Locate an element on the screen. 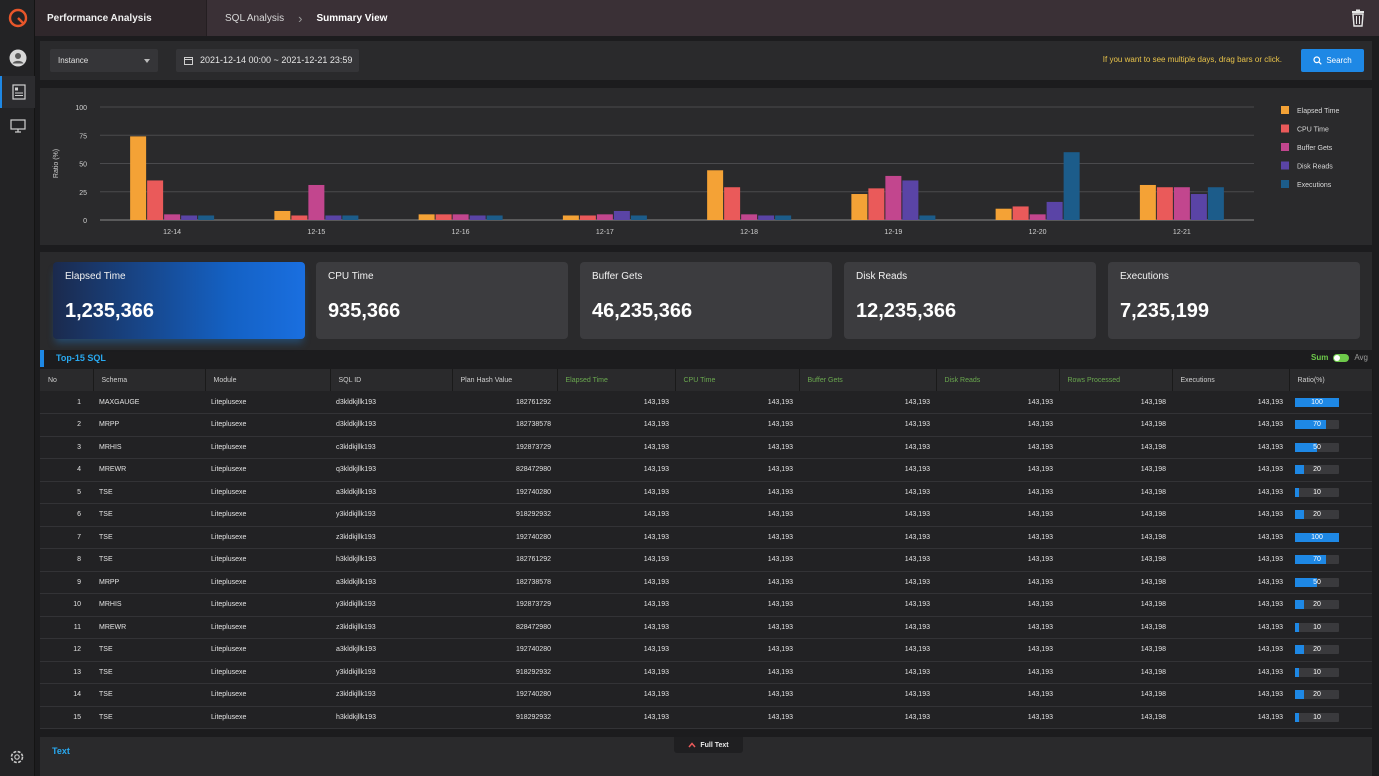 This screenshot has width=1379, height=776. col-plan-hash-value: Plan Hash Value is located at coordinates (505, 380).